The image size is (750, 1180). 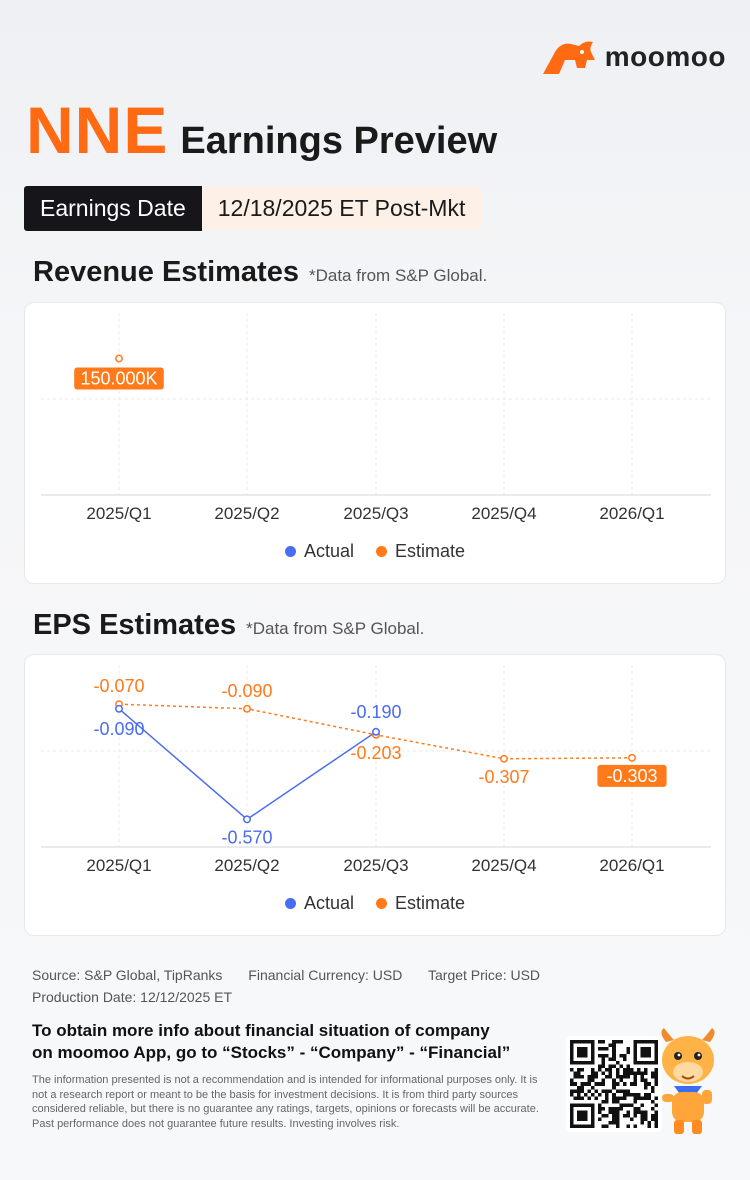 I want to click on legend-estimate: Estimate, so click(x=420, y=903).